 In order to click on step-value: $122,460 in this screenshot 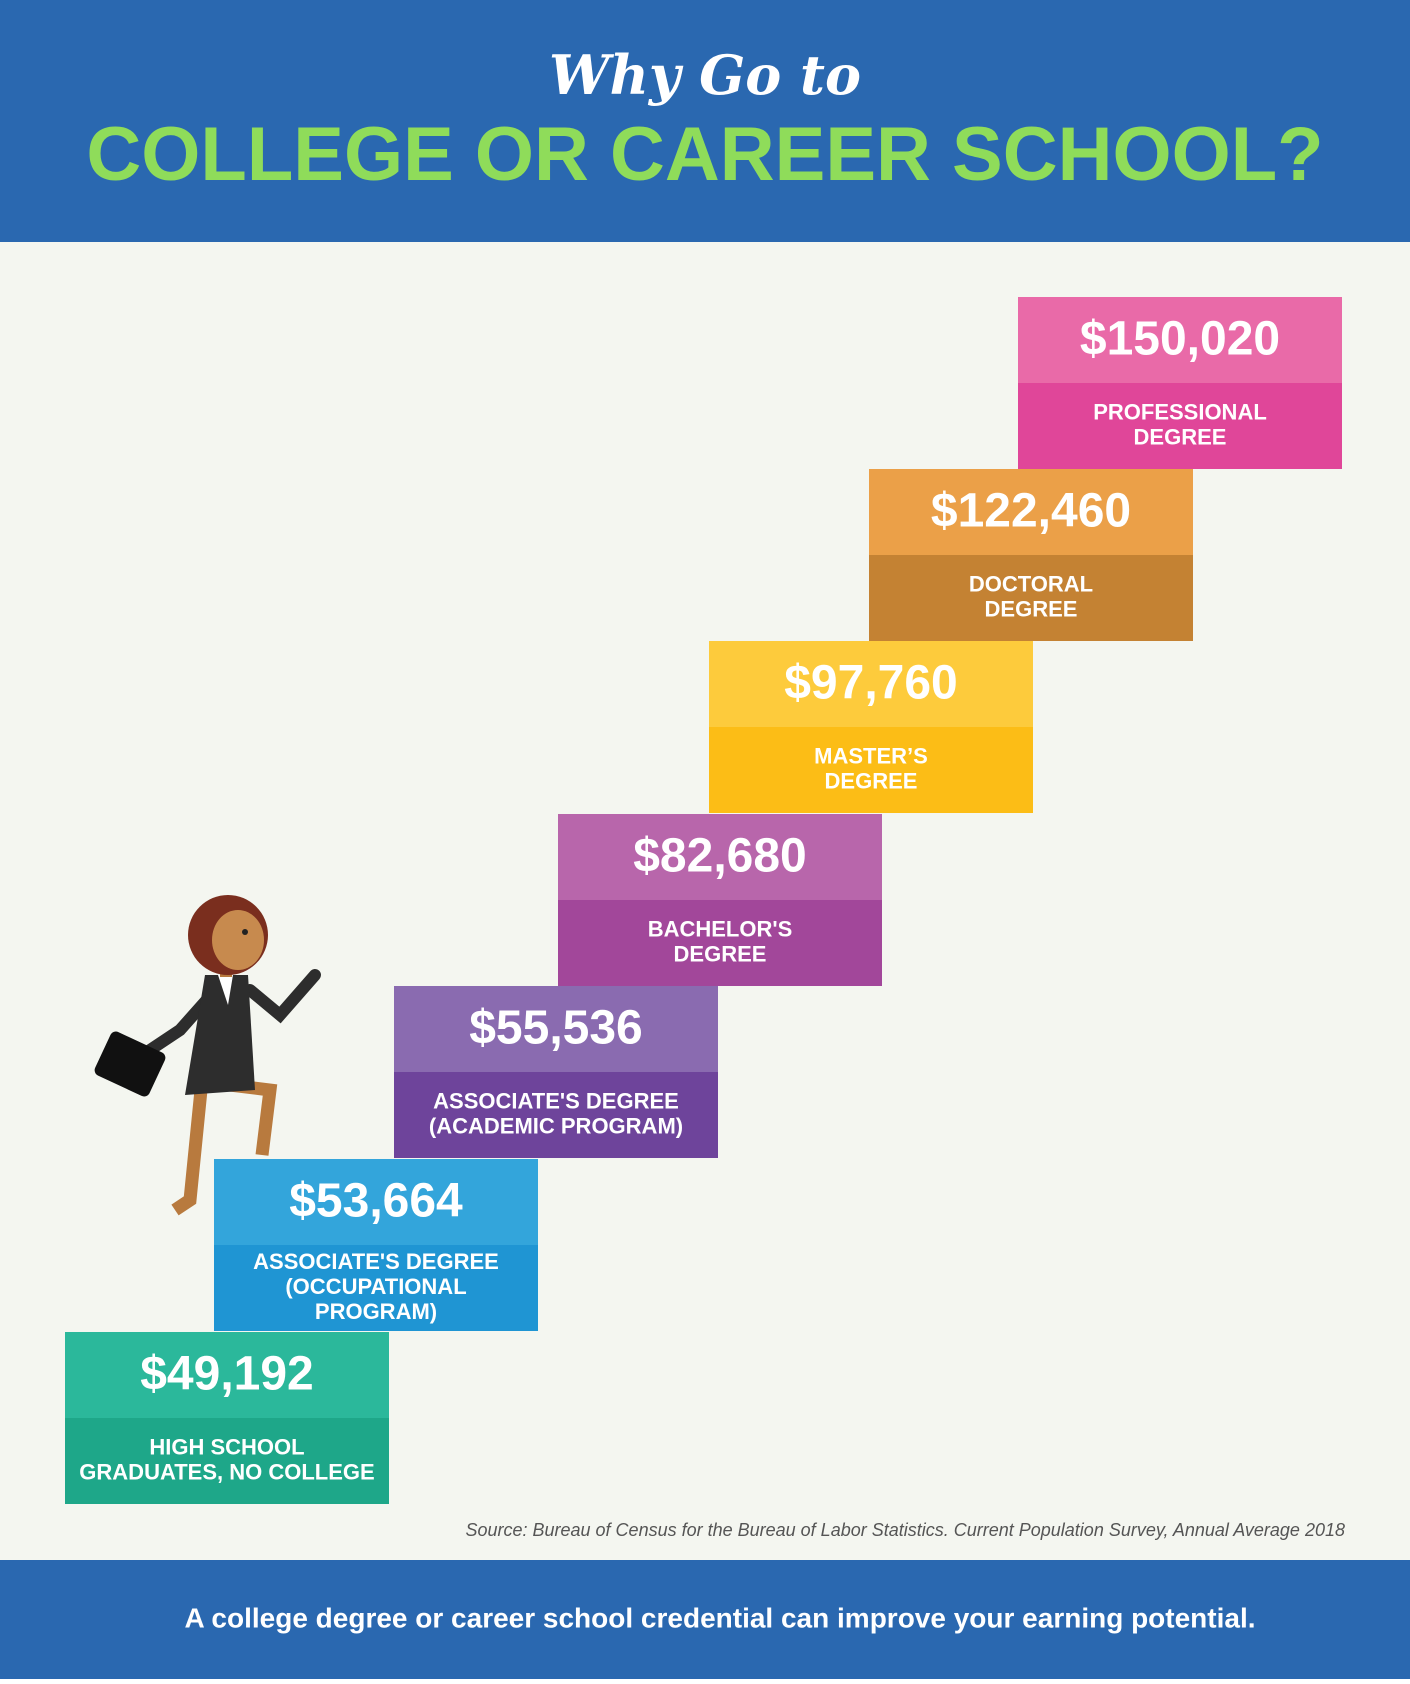, I will do `click(1031, 511)`.